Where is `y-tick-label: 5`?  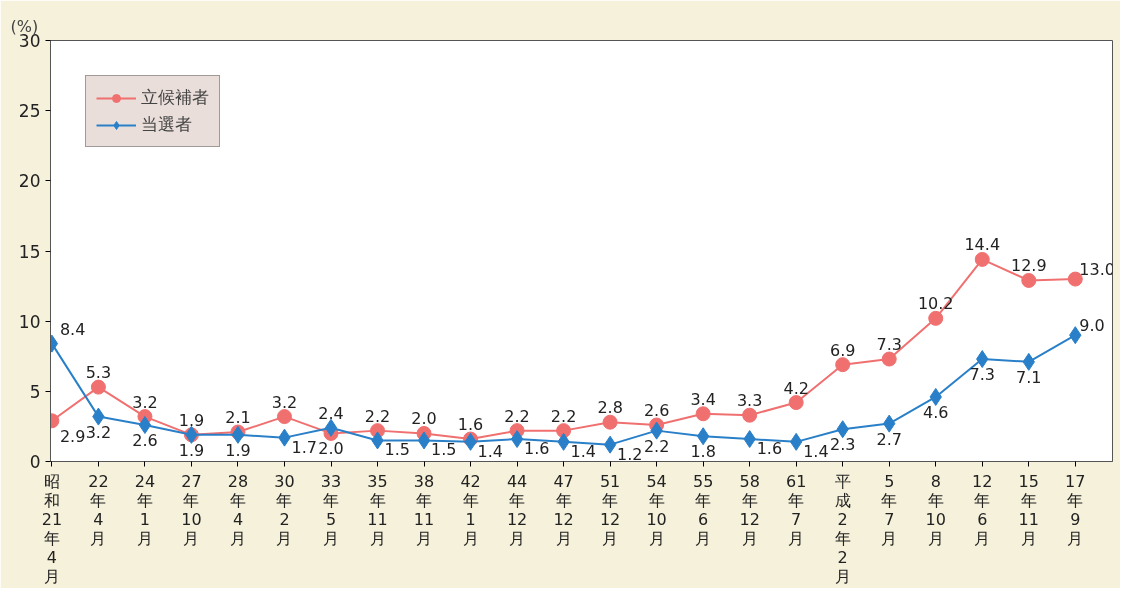 y-tick-label: 5 is located at coordinates (35, 391).